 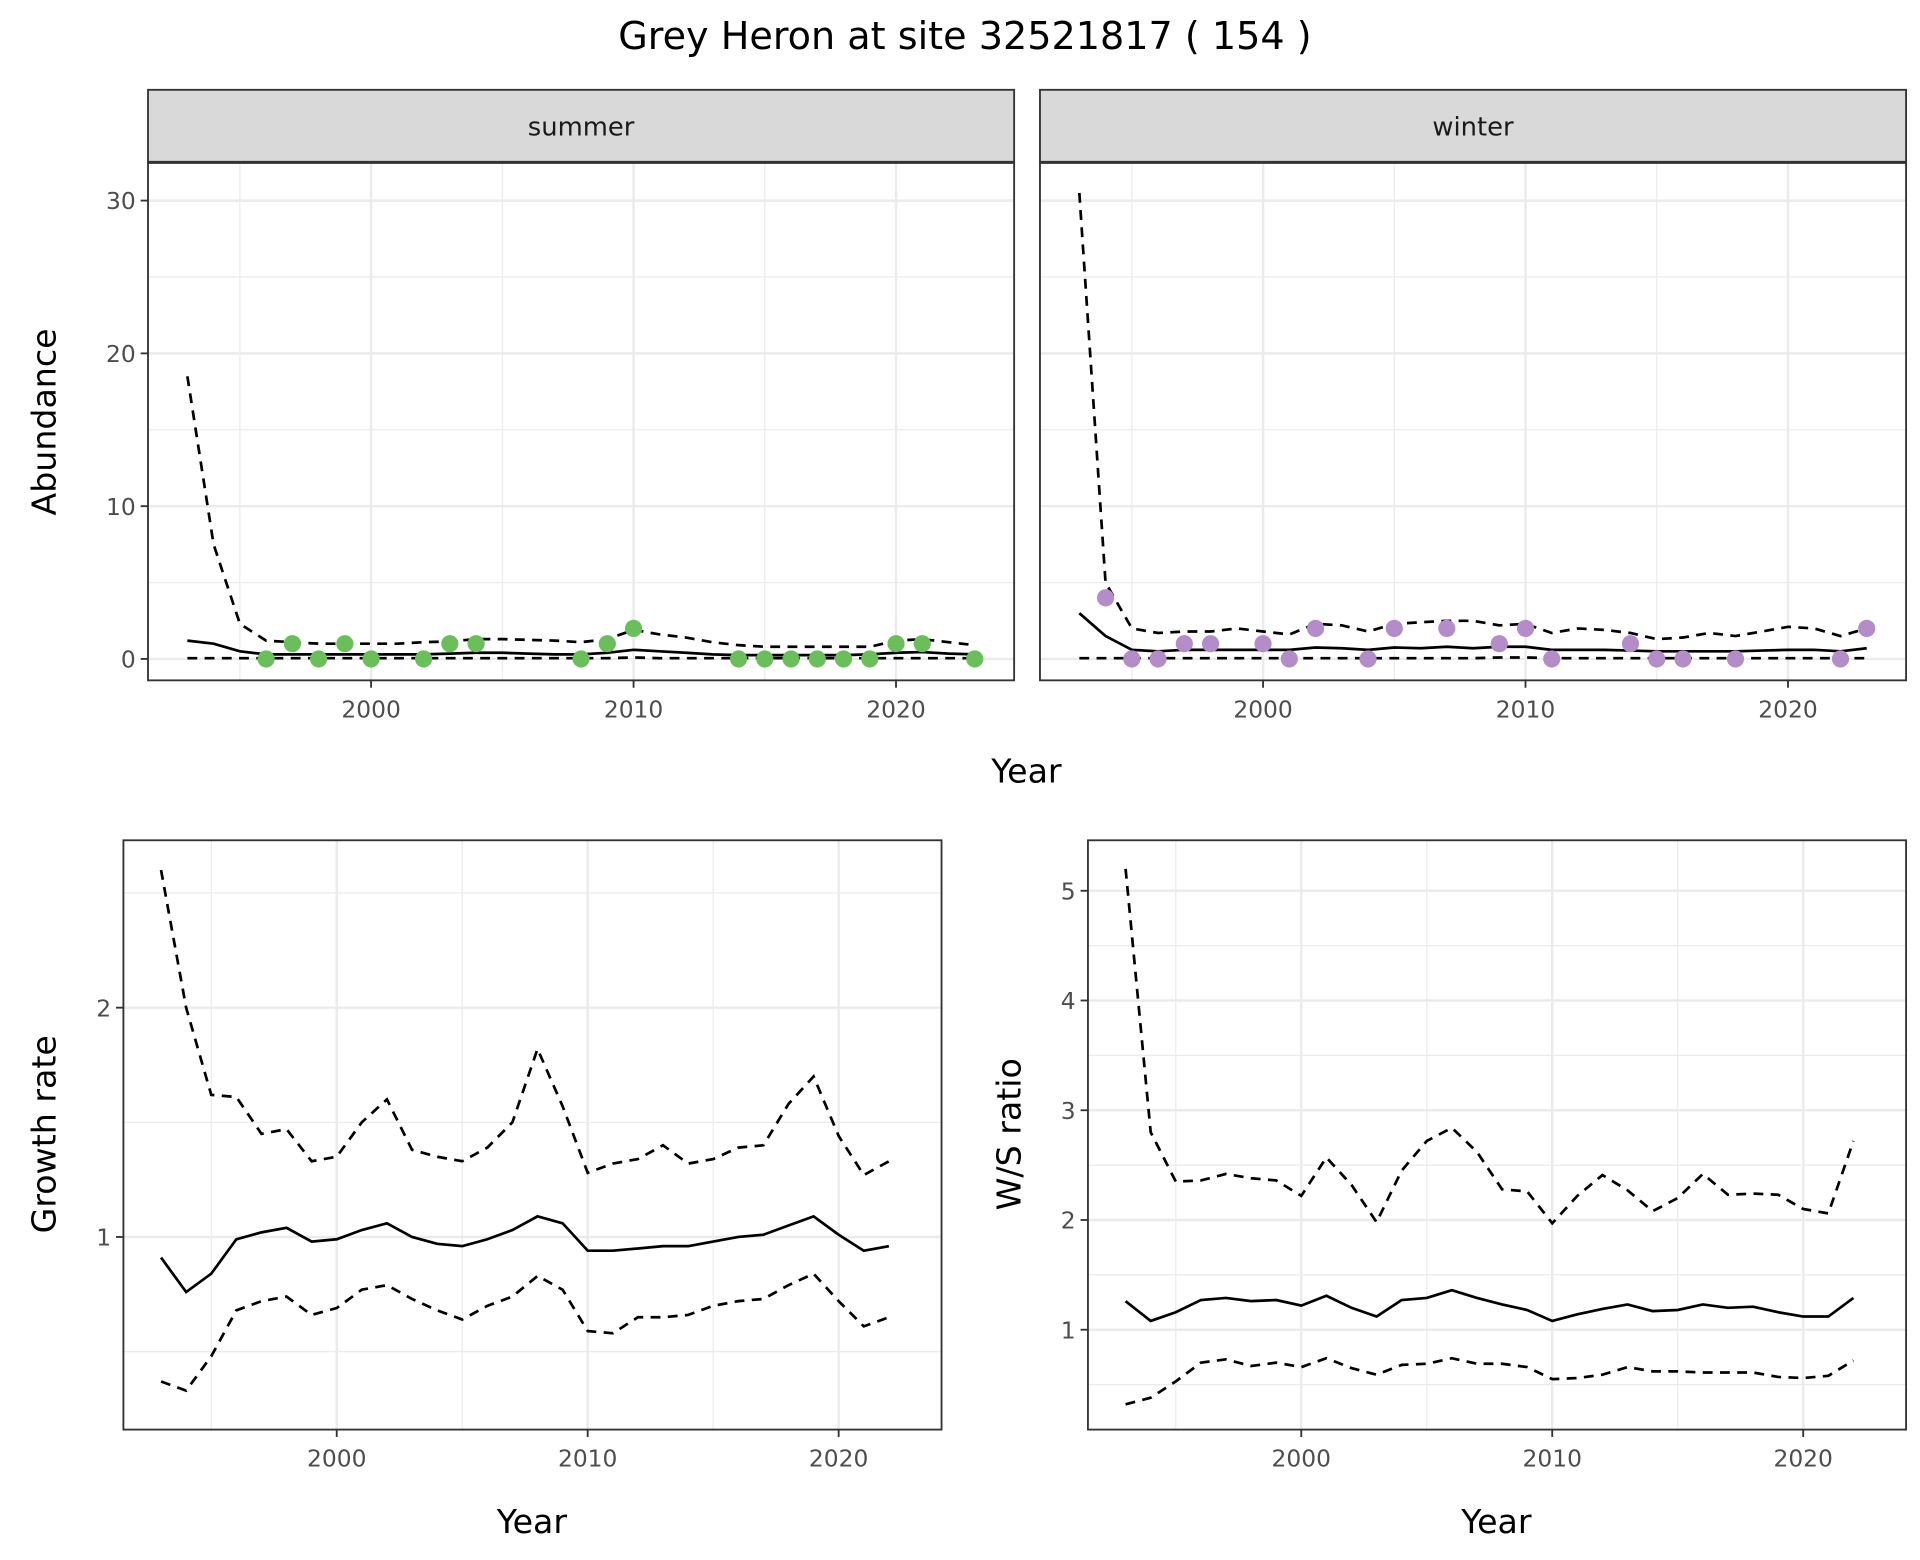 I want to click on y-tick-label: 30, so click(x=121, y=201).